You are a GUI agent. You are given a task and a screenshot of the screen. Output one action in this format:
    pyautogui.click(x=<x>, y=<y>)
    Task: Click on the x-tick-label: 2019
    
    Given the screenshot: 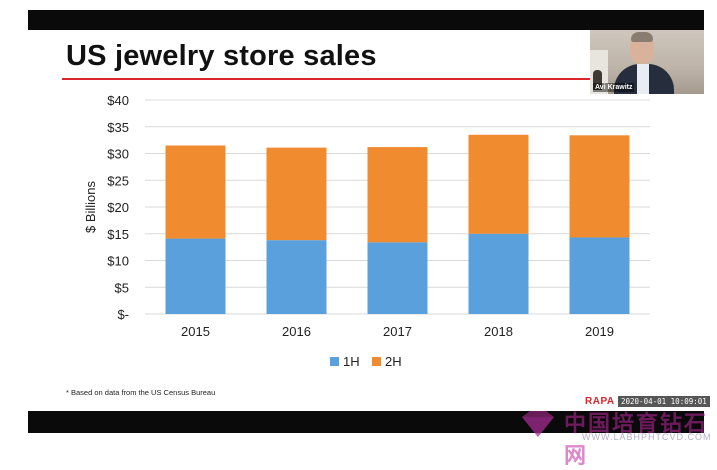 What is the action you would take?
    pyautogui.click(x=599, y=331)
    